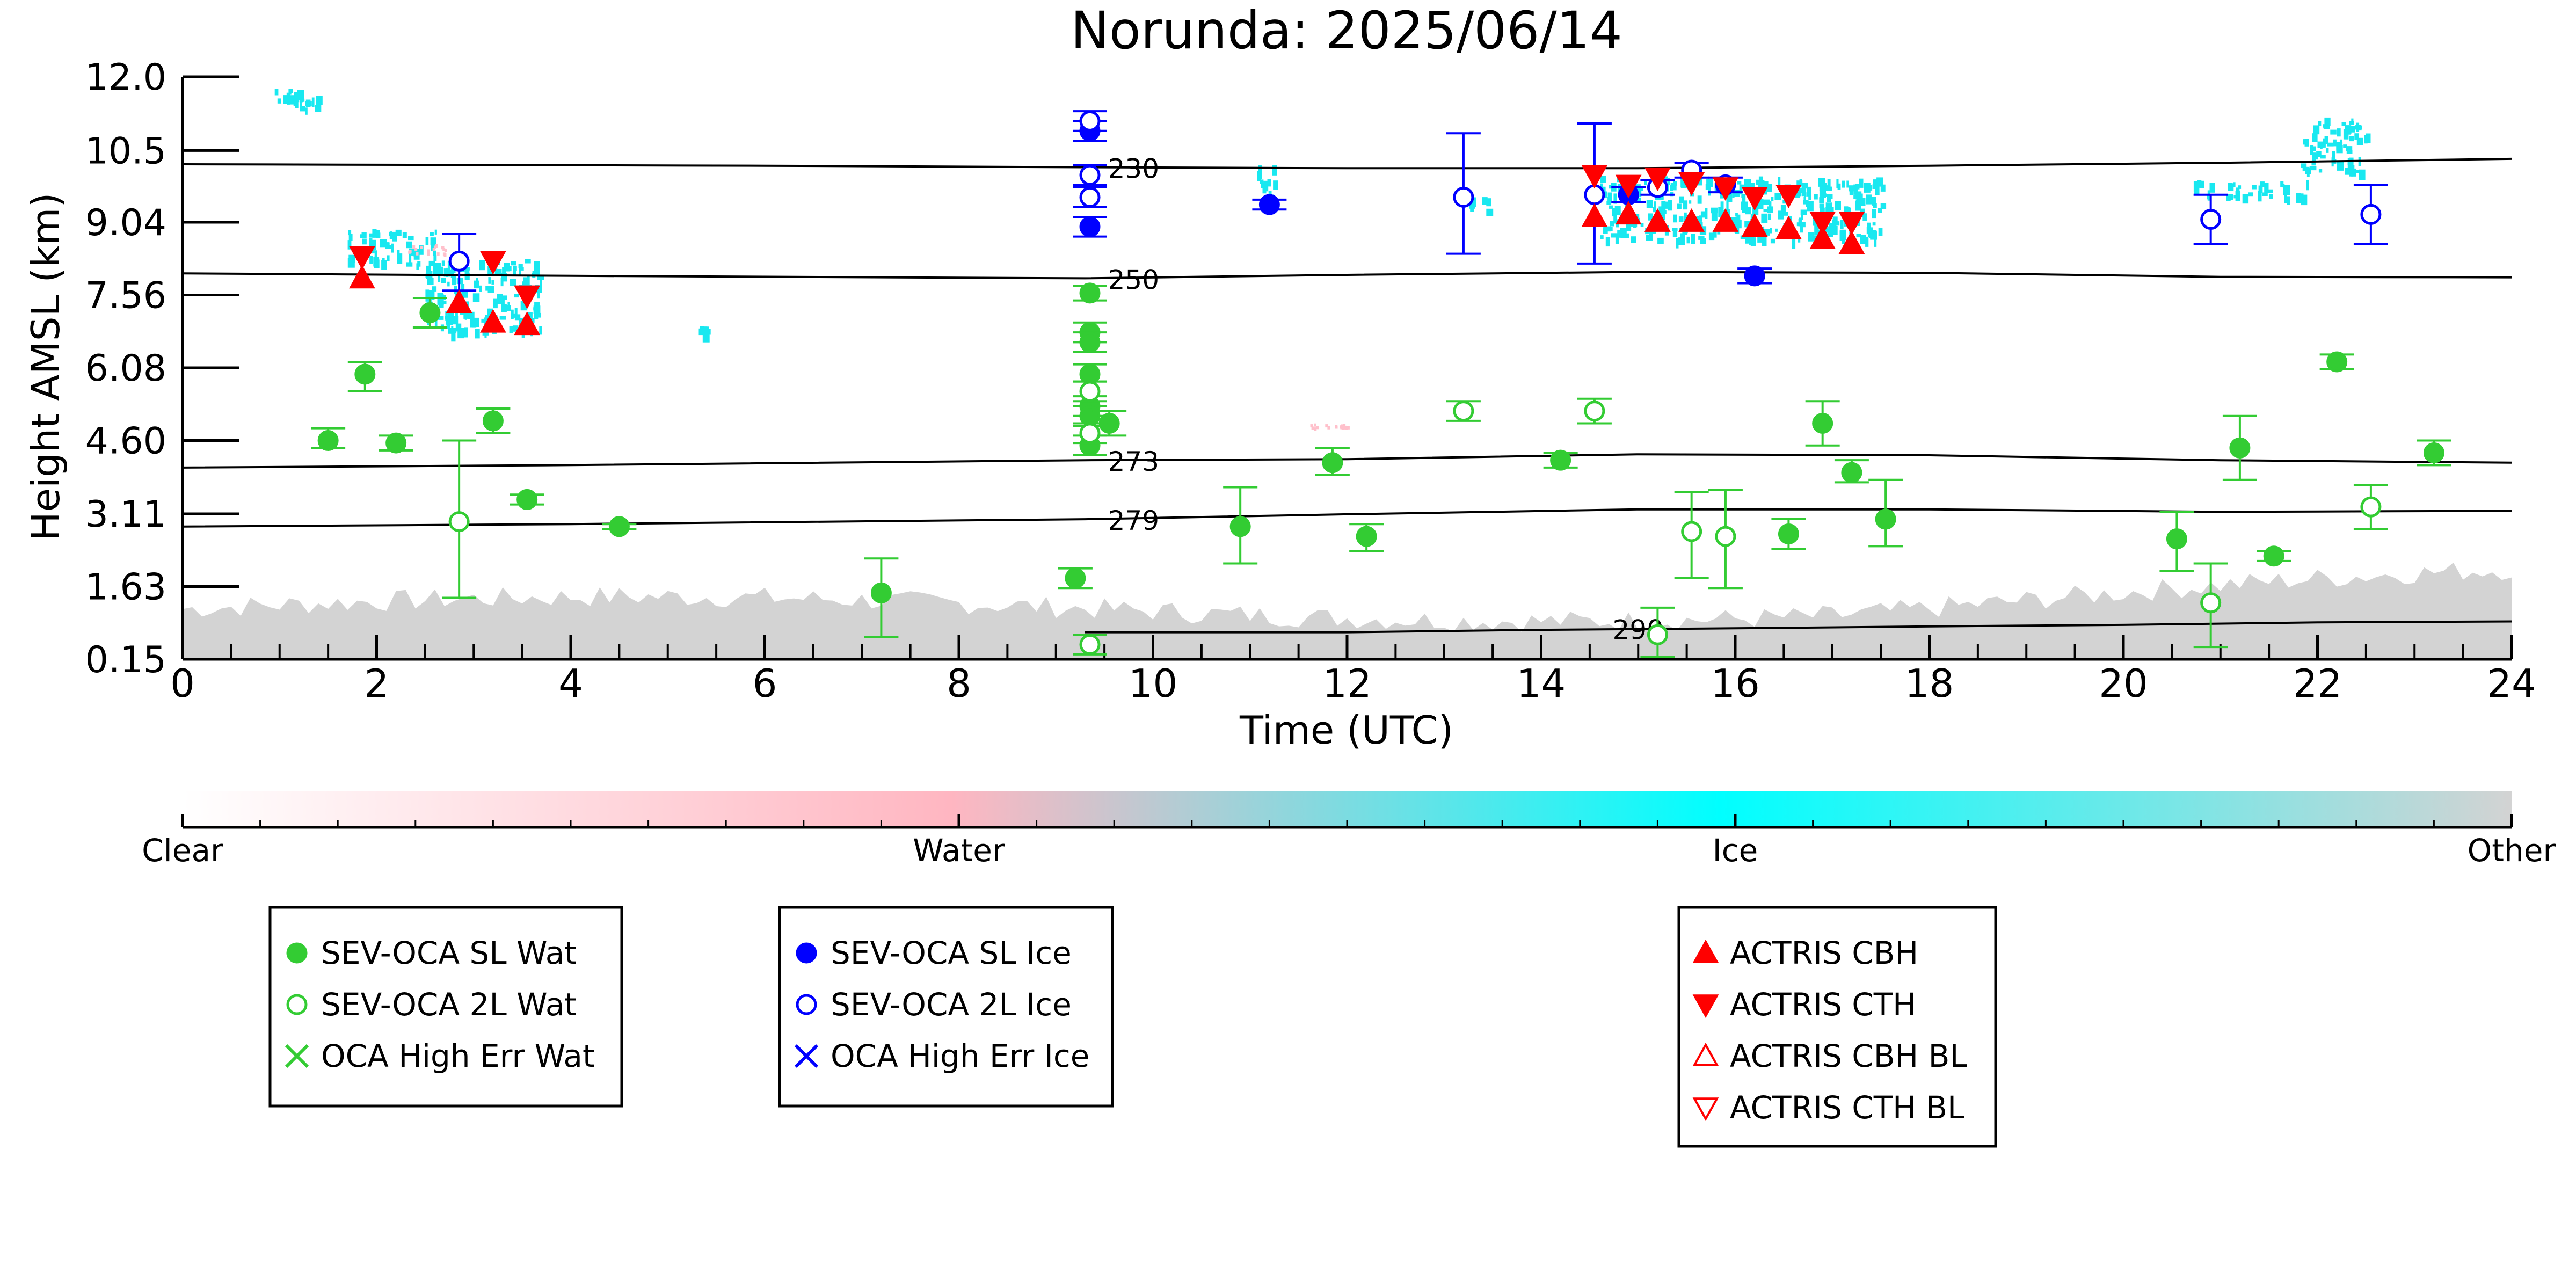  I want to click on legend-marker-sev-oca-sl-ice, so click(806, 953).